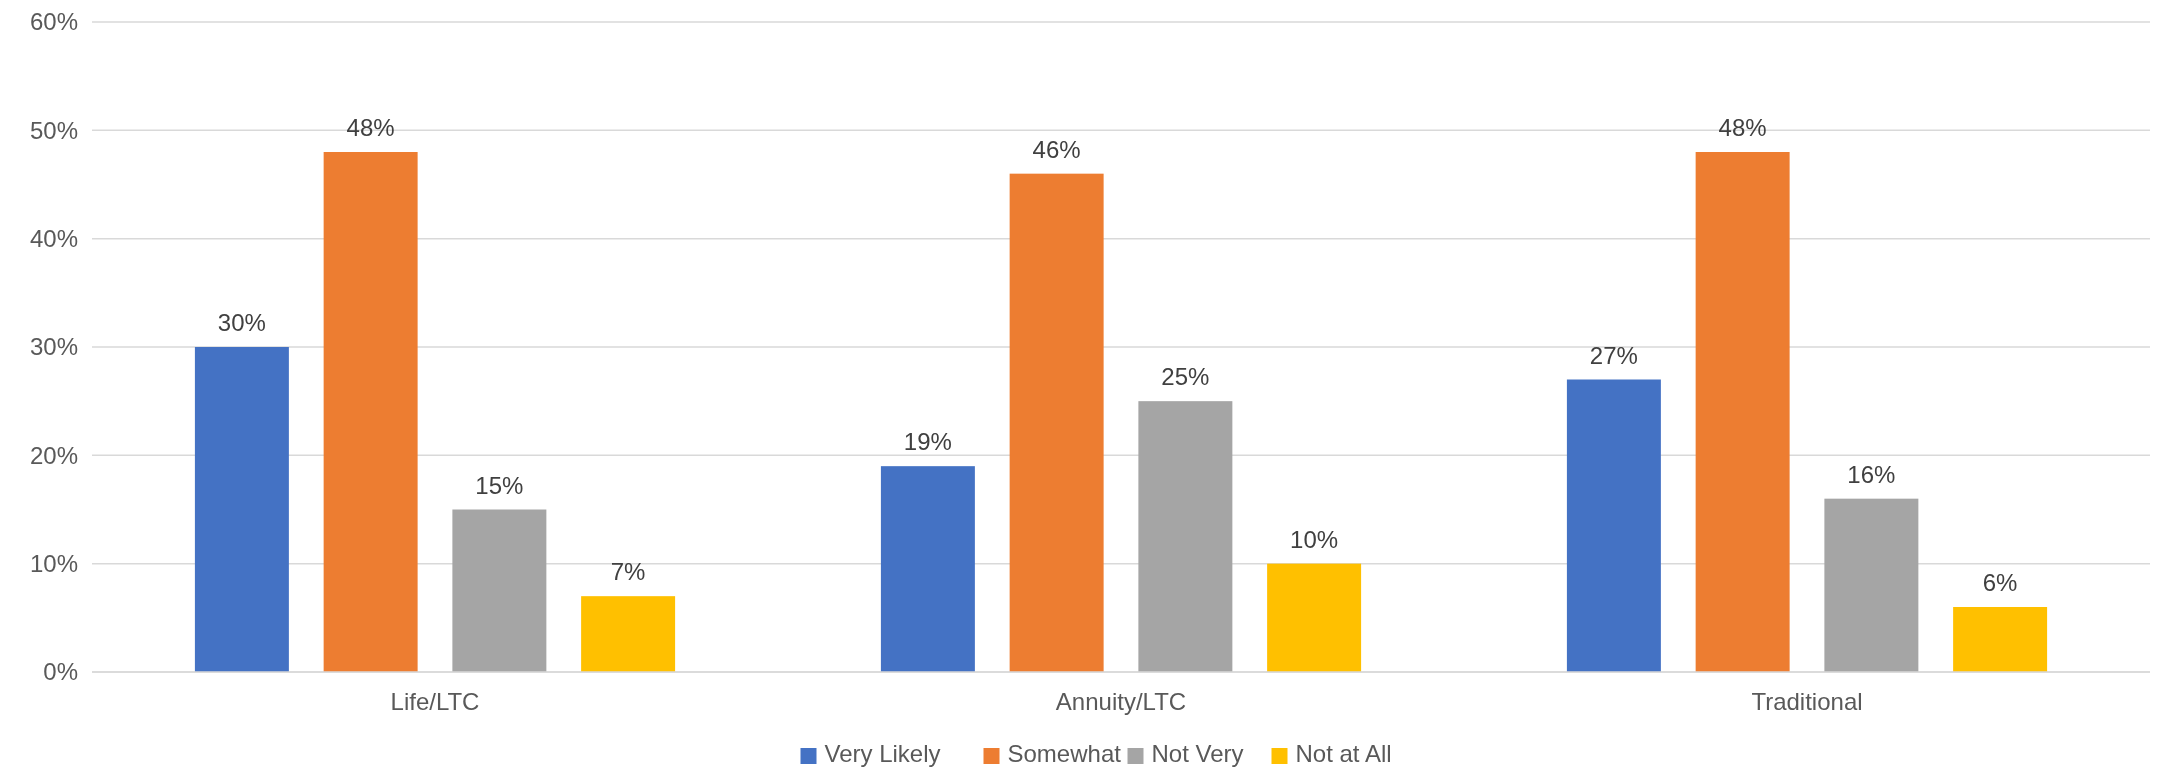 This screenshot has height=784, width=2162. Describe the element at coordinates (53, 455) in the screenshot. I see `y-tick-label: 20%` at that location.